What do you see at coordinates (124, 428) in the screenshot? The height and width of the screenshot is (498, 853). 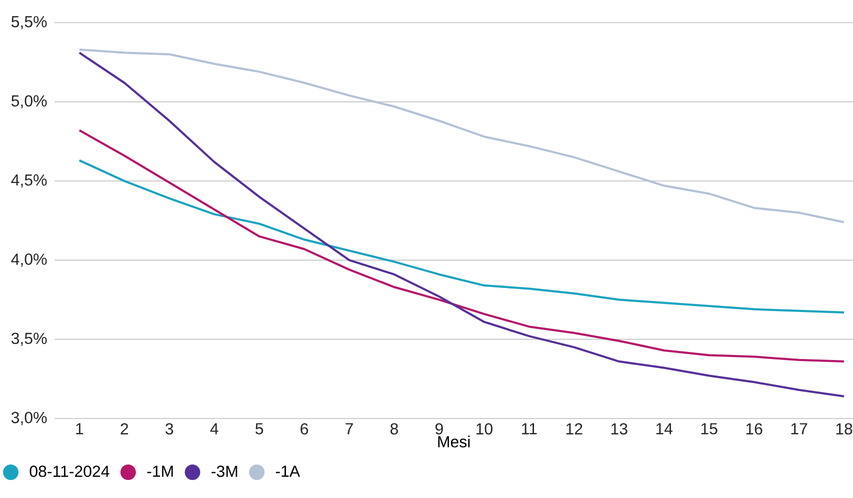 I see `x-tick-label: 2` at bounding box center [124, 428].